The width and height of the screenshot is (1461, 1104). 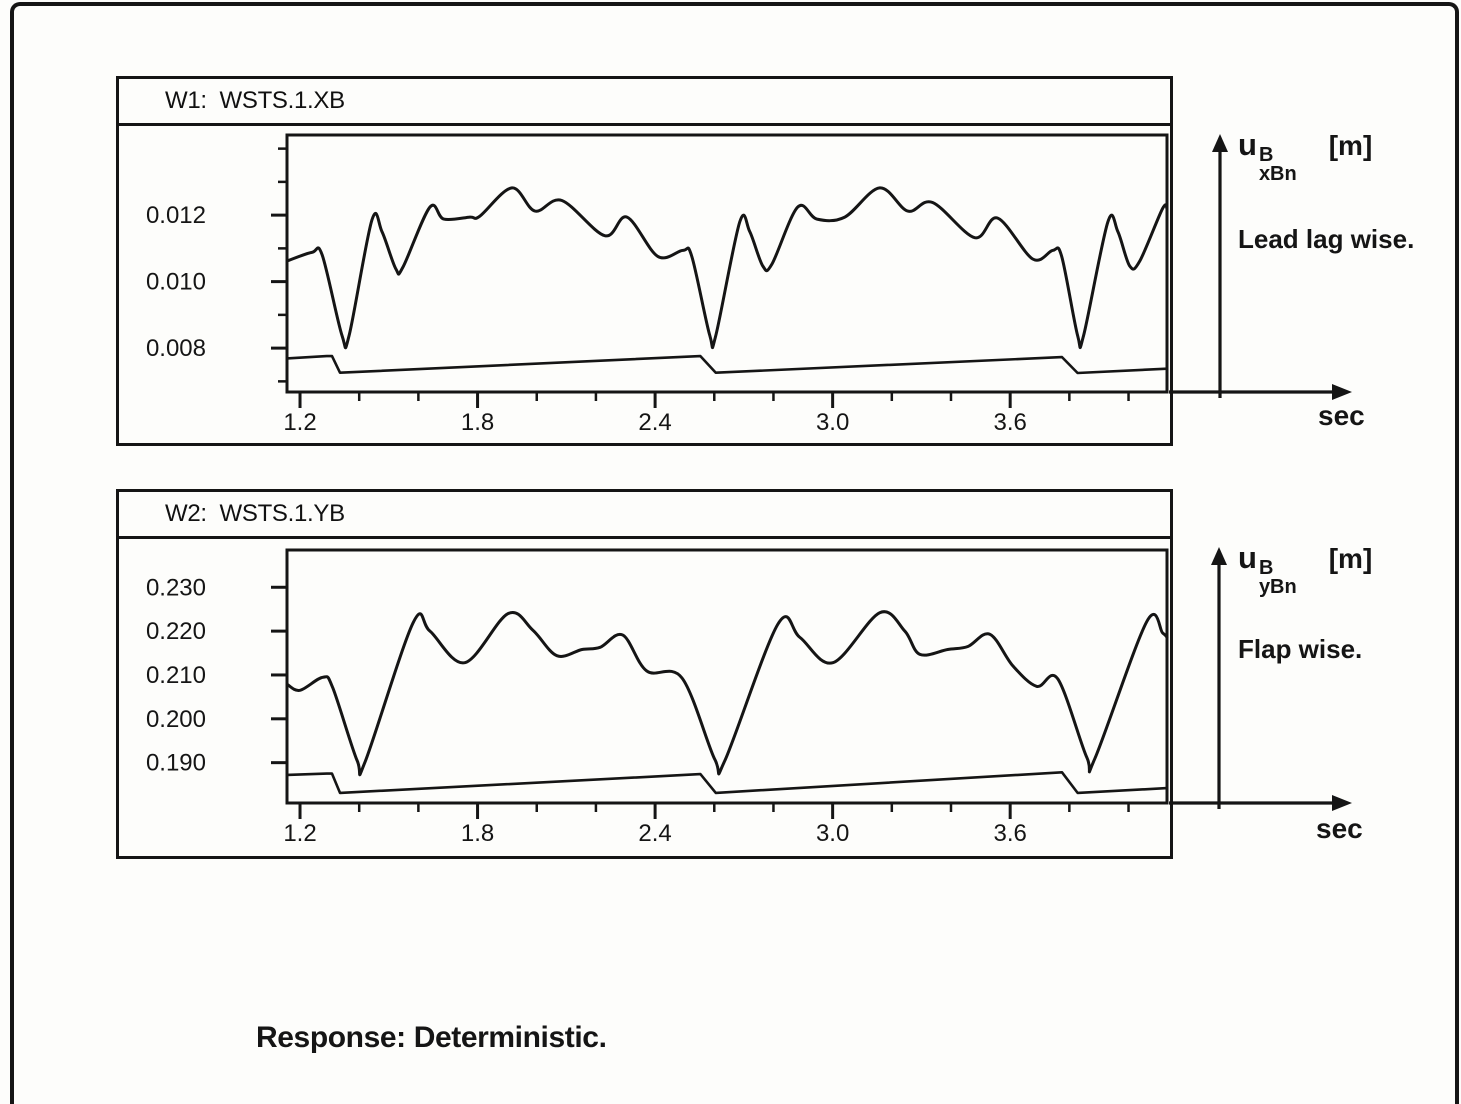 I want to click on w2-y-unit: [m], so click(x=1350, y=558).